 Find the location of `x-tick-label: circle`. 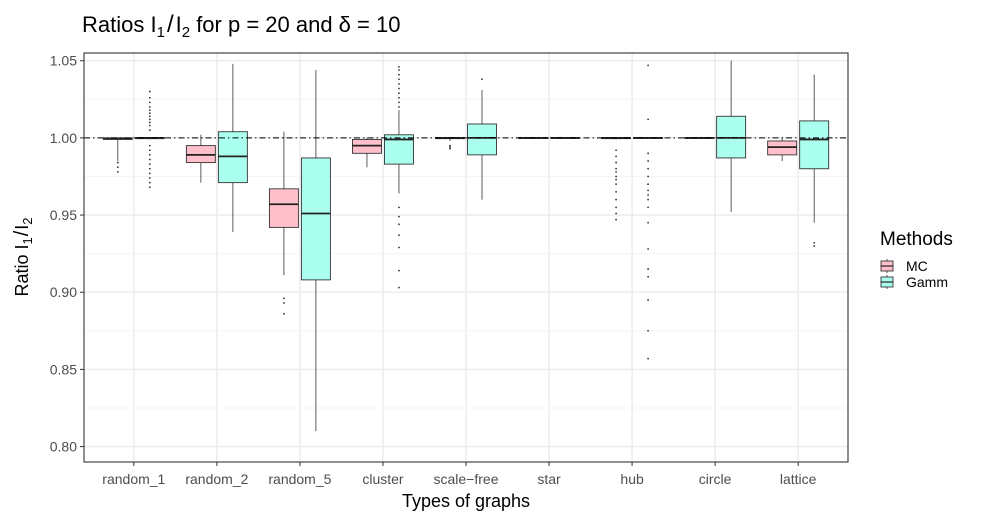

x-tick-label: circle is located at coordinates (715, 479).